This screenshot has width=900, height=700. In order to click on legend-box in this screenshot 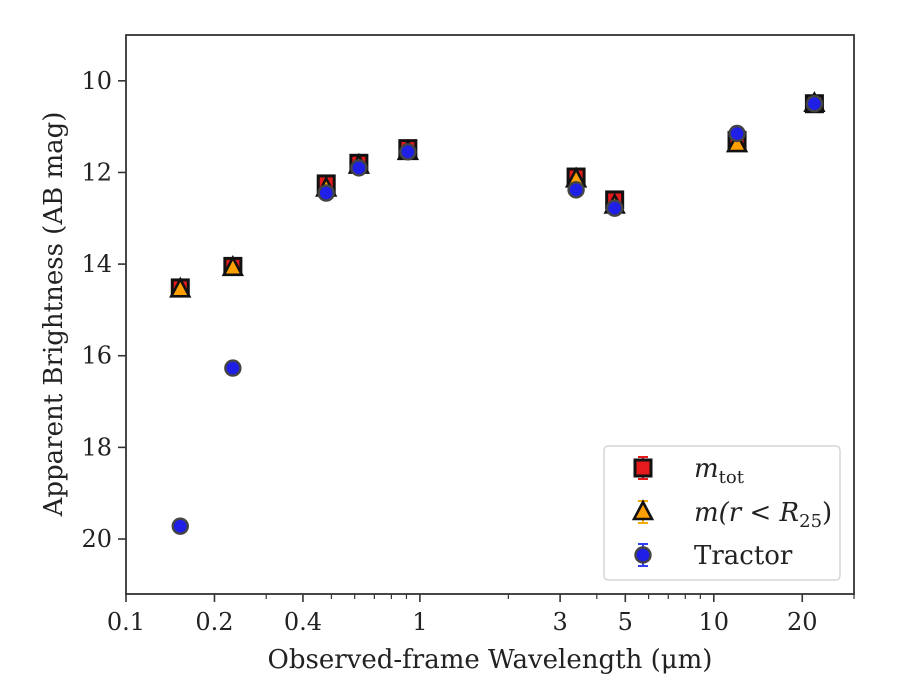, I will do `click(722, 513)`.